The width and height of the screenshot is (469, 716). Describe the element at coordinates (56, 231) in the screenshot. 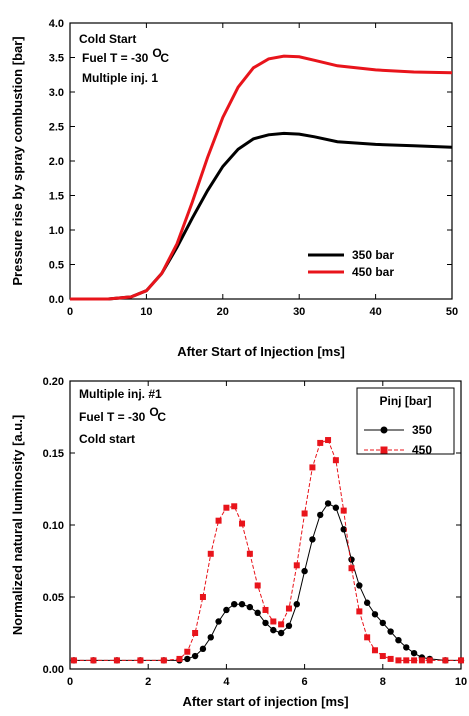

I see `chart1-y-tick-label: 1.0` at that location.